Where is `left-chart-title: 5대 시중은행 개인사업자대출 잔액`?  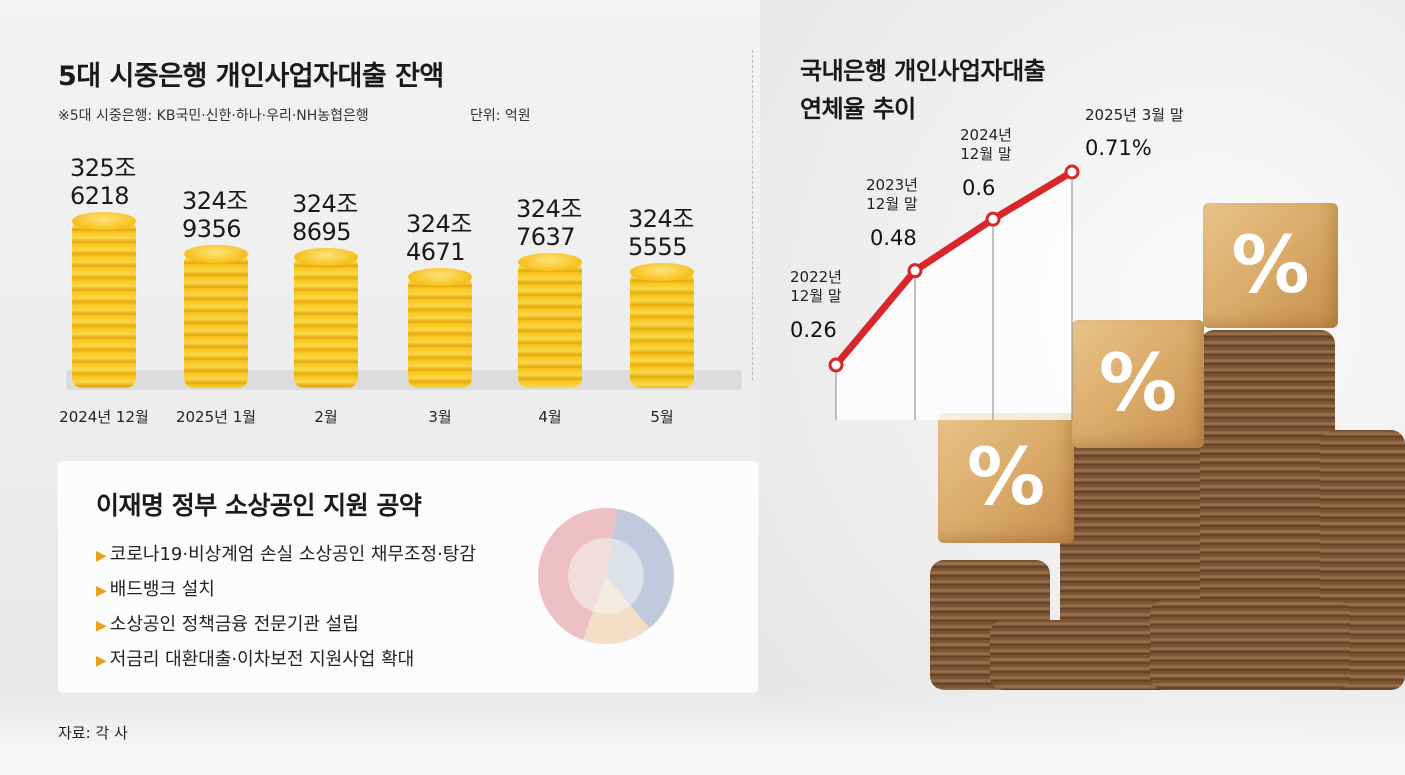
left-chart-title: 5대 시중은행 개인사업자대출 잔액 is located at coordinates (251, 76).